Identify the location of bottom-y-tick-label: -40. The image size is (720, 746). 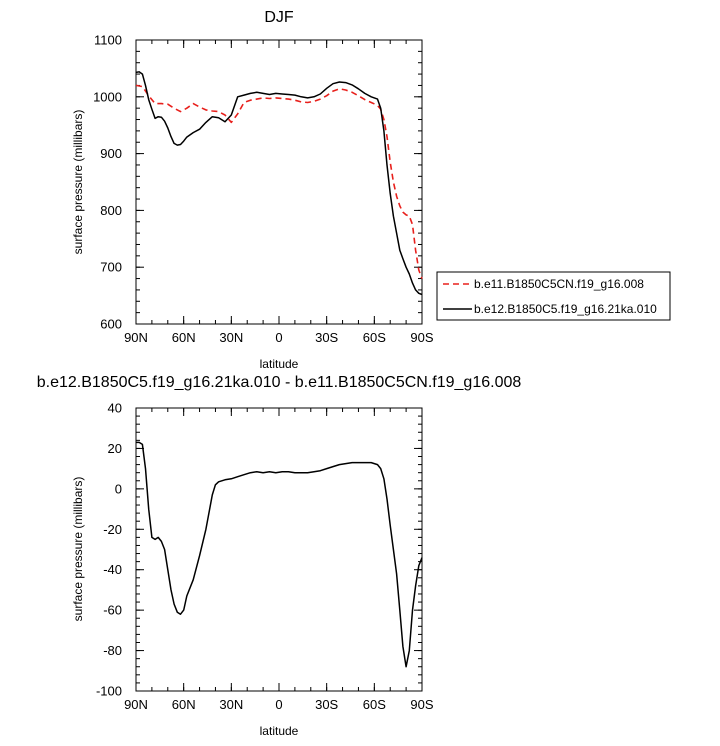
(112, 569).